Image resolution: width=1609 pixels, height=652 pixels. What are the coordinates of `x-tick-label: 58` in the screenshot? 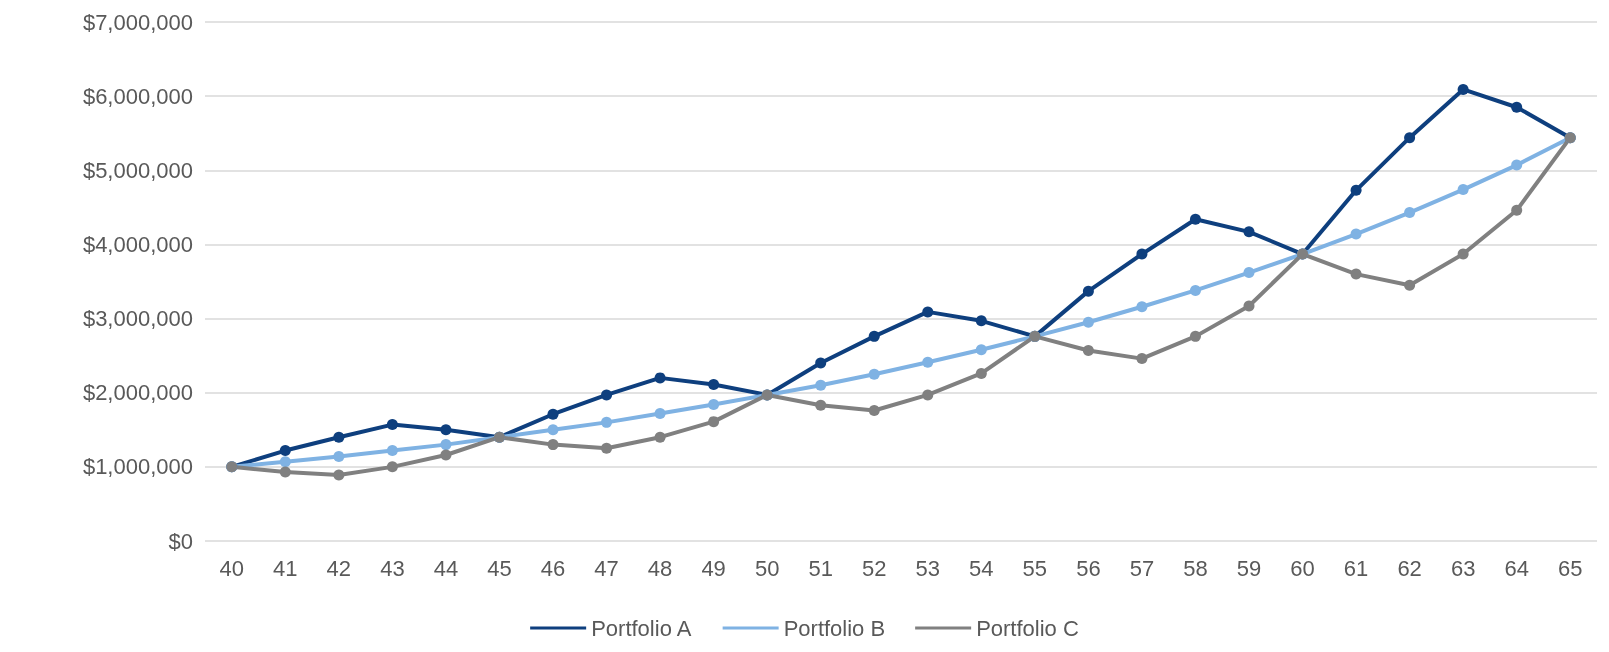 It's located at (1195, 568).